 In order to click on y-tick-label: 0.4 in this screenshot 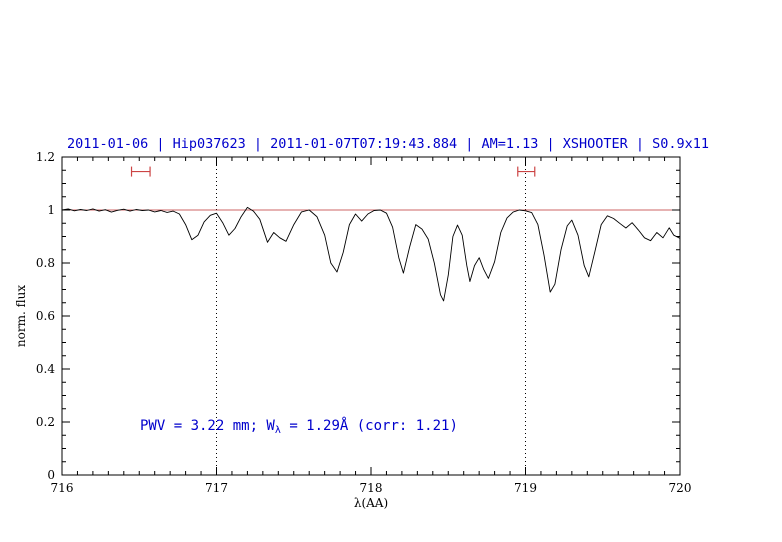, I will do `click(45, 369)`.